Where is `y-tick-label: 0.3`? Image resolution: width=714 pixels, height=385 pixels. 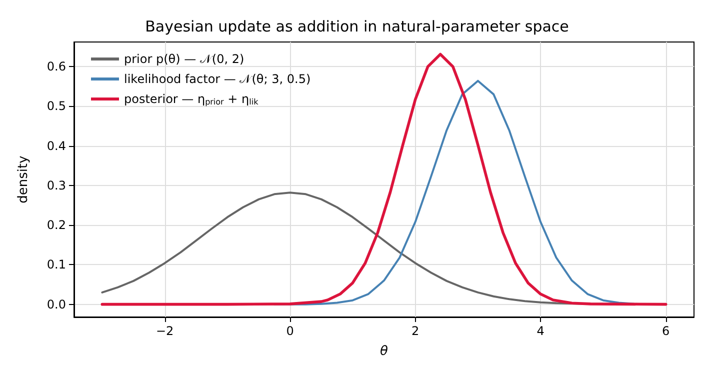 y-tick-label: 0.3 is located at coordinates (56, 185).